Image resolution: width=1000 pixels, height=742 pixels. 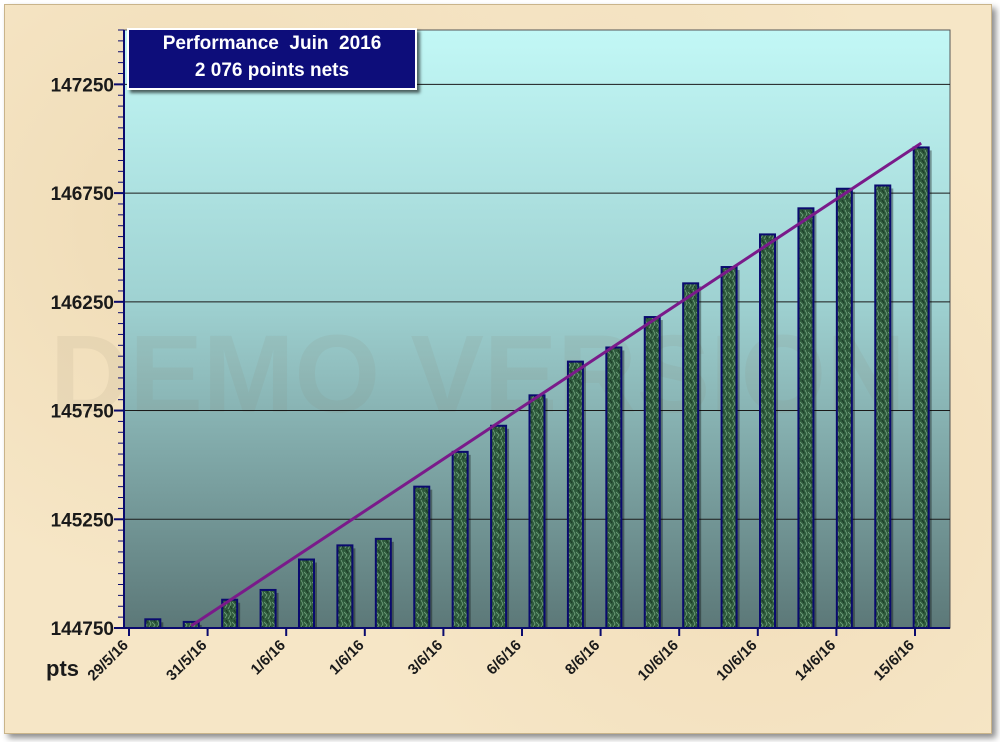 What do you see at coordinates (82, 357) in the screenshot?
I see `y-tick-labels: 144750 145250 145750 146250 146750 147250` at bounding box center [82, 357].